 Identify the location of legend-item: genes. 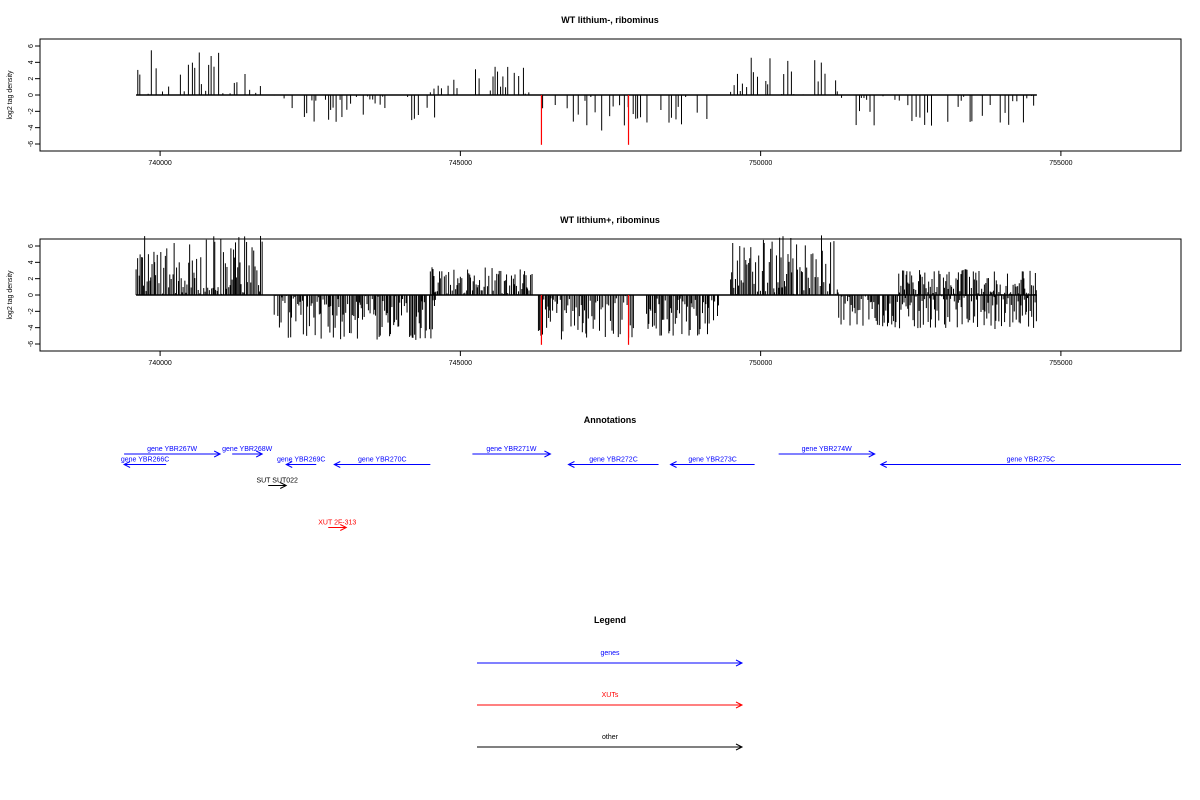
(610, 658).